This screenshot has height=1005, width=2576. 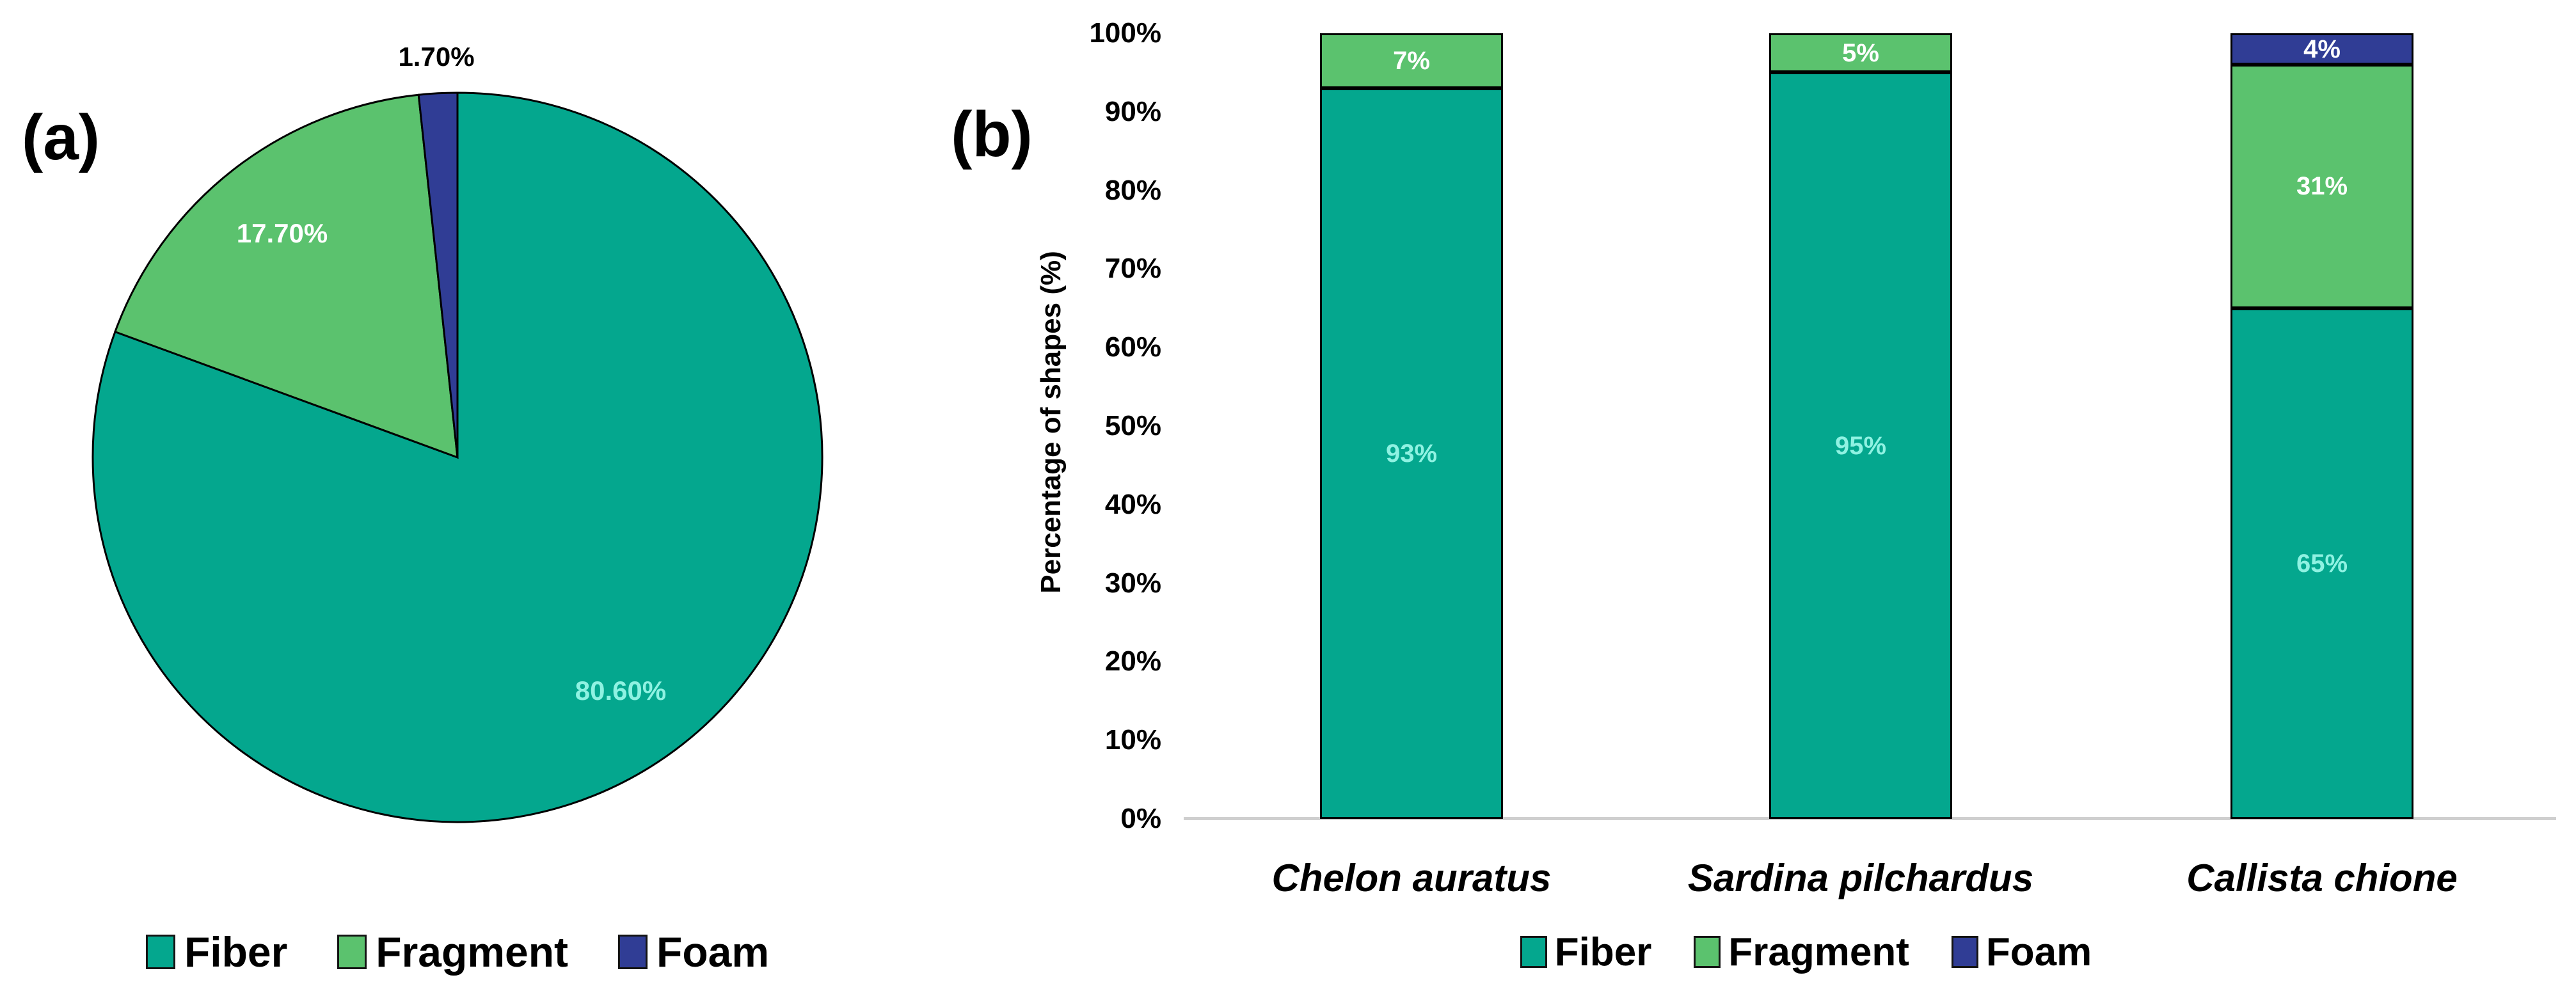 I want to click on y-axis-tick: 50%, so click(x=1133, y=425).